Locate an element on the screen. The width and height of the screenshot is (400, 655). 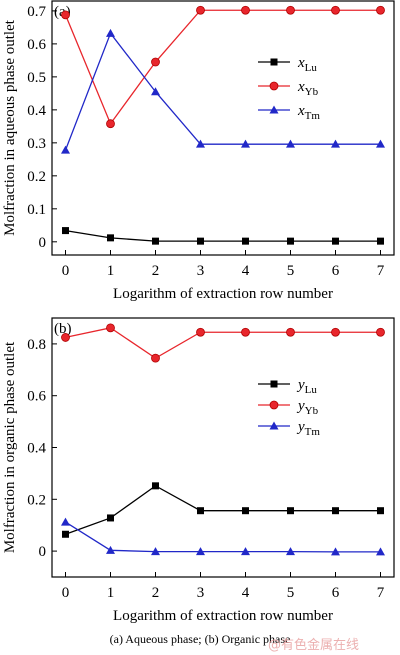
legend-label: xLu is located at coordinates (307, 64).